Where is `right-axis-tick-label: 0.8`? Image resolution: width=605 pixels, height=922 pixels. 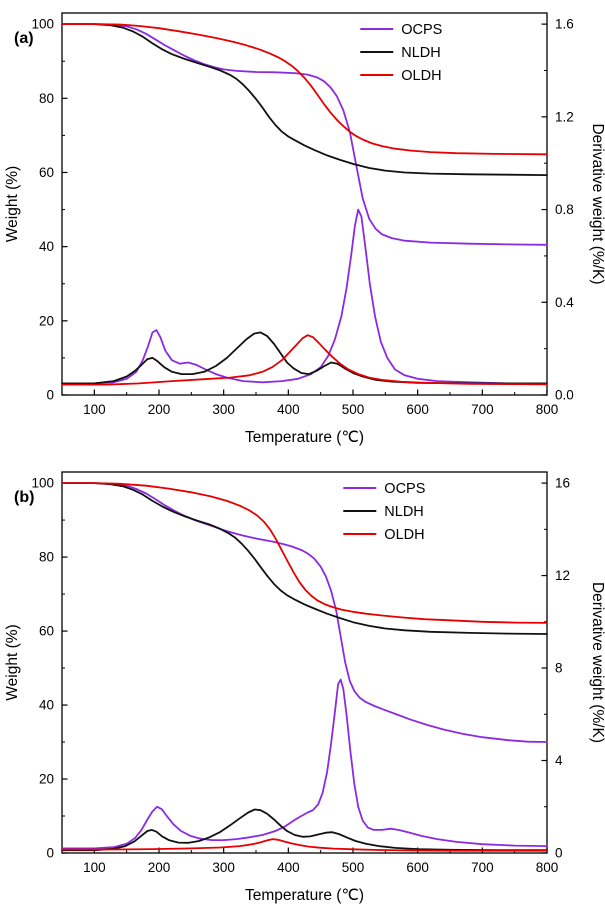
right-axis-tick-label: 0.8 is located at coordinates (564, 209).